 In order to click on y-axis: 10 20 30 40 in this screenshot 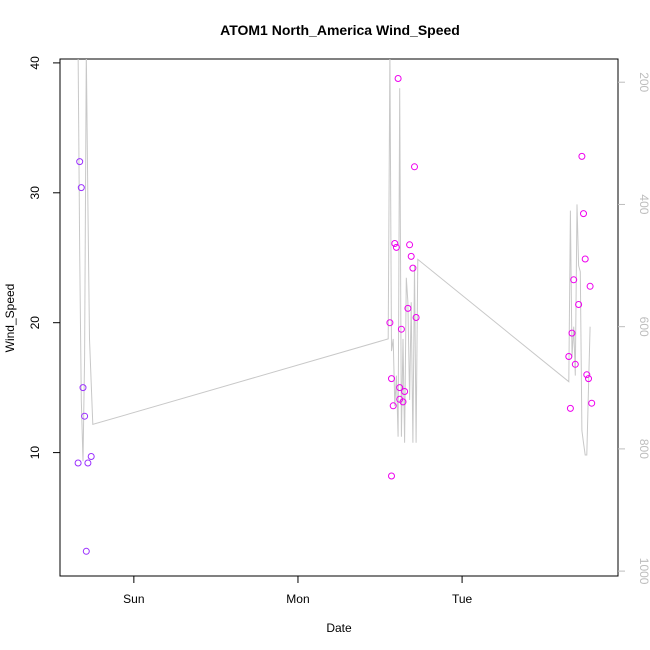, I will do `click(44, 257)`.